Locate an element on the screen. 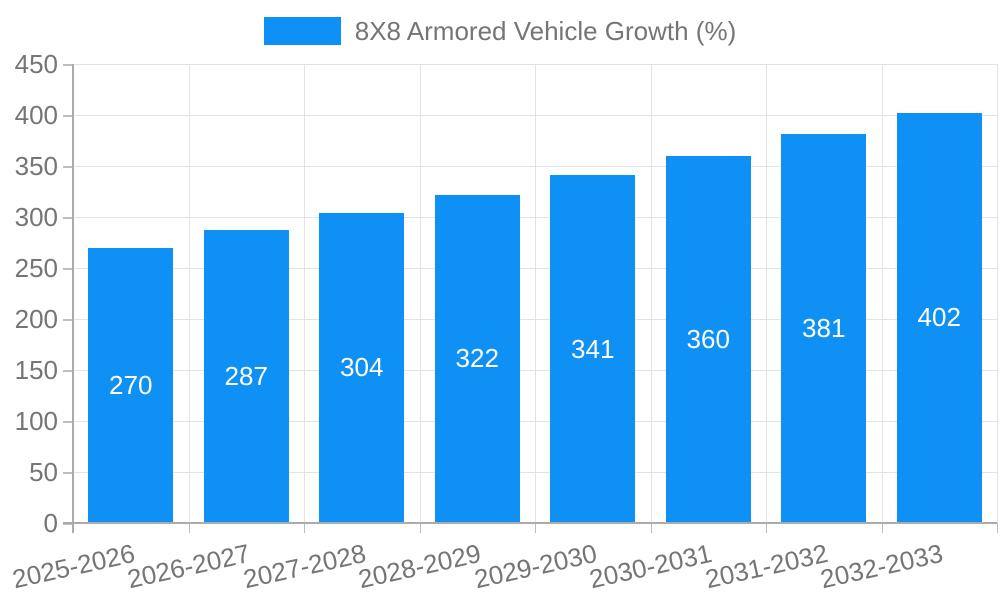 This screenshot has width=1000, height=600. bar: 402 is located at coordinates (939, 317).